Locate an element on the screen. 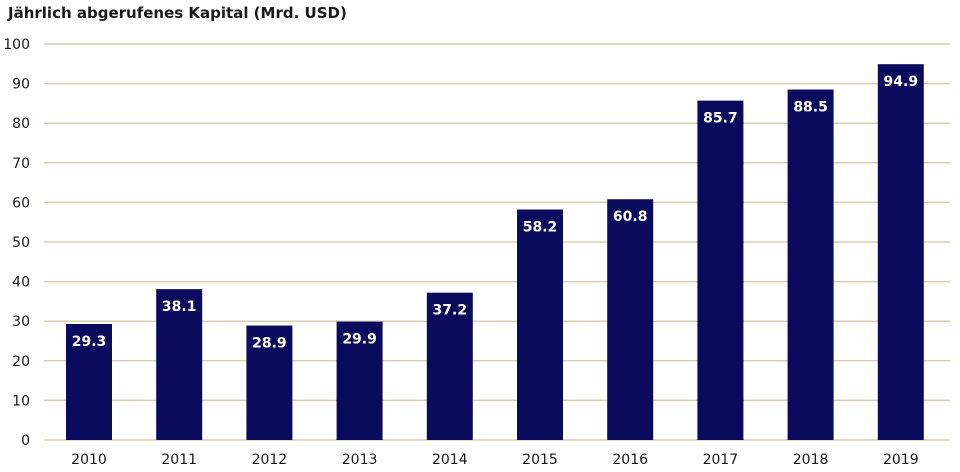 The image size is (960, 472). value-label: 38.1 is located at coordinates (179, 307).